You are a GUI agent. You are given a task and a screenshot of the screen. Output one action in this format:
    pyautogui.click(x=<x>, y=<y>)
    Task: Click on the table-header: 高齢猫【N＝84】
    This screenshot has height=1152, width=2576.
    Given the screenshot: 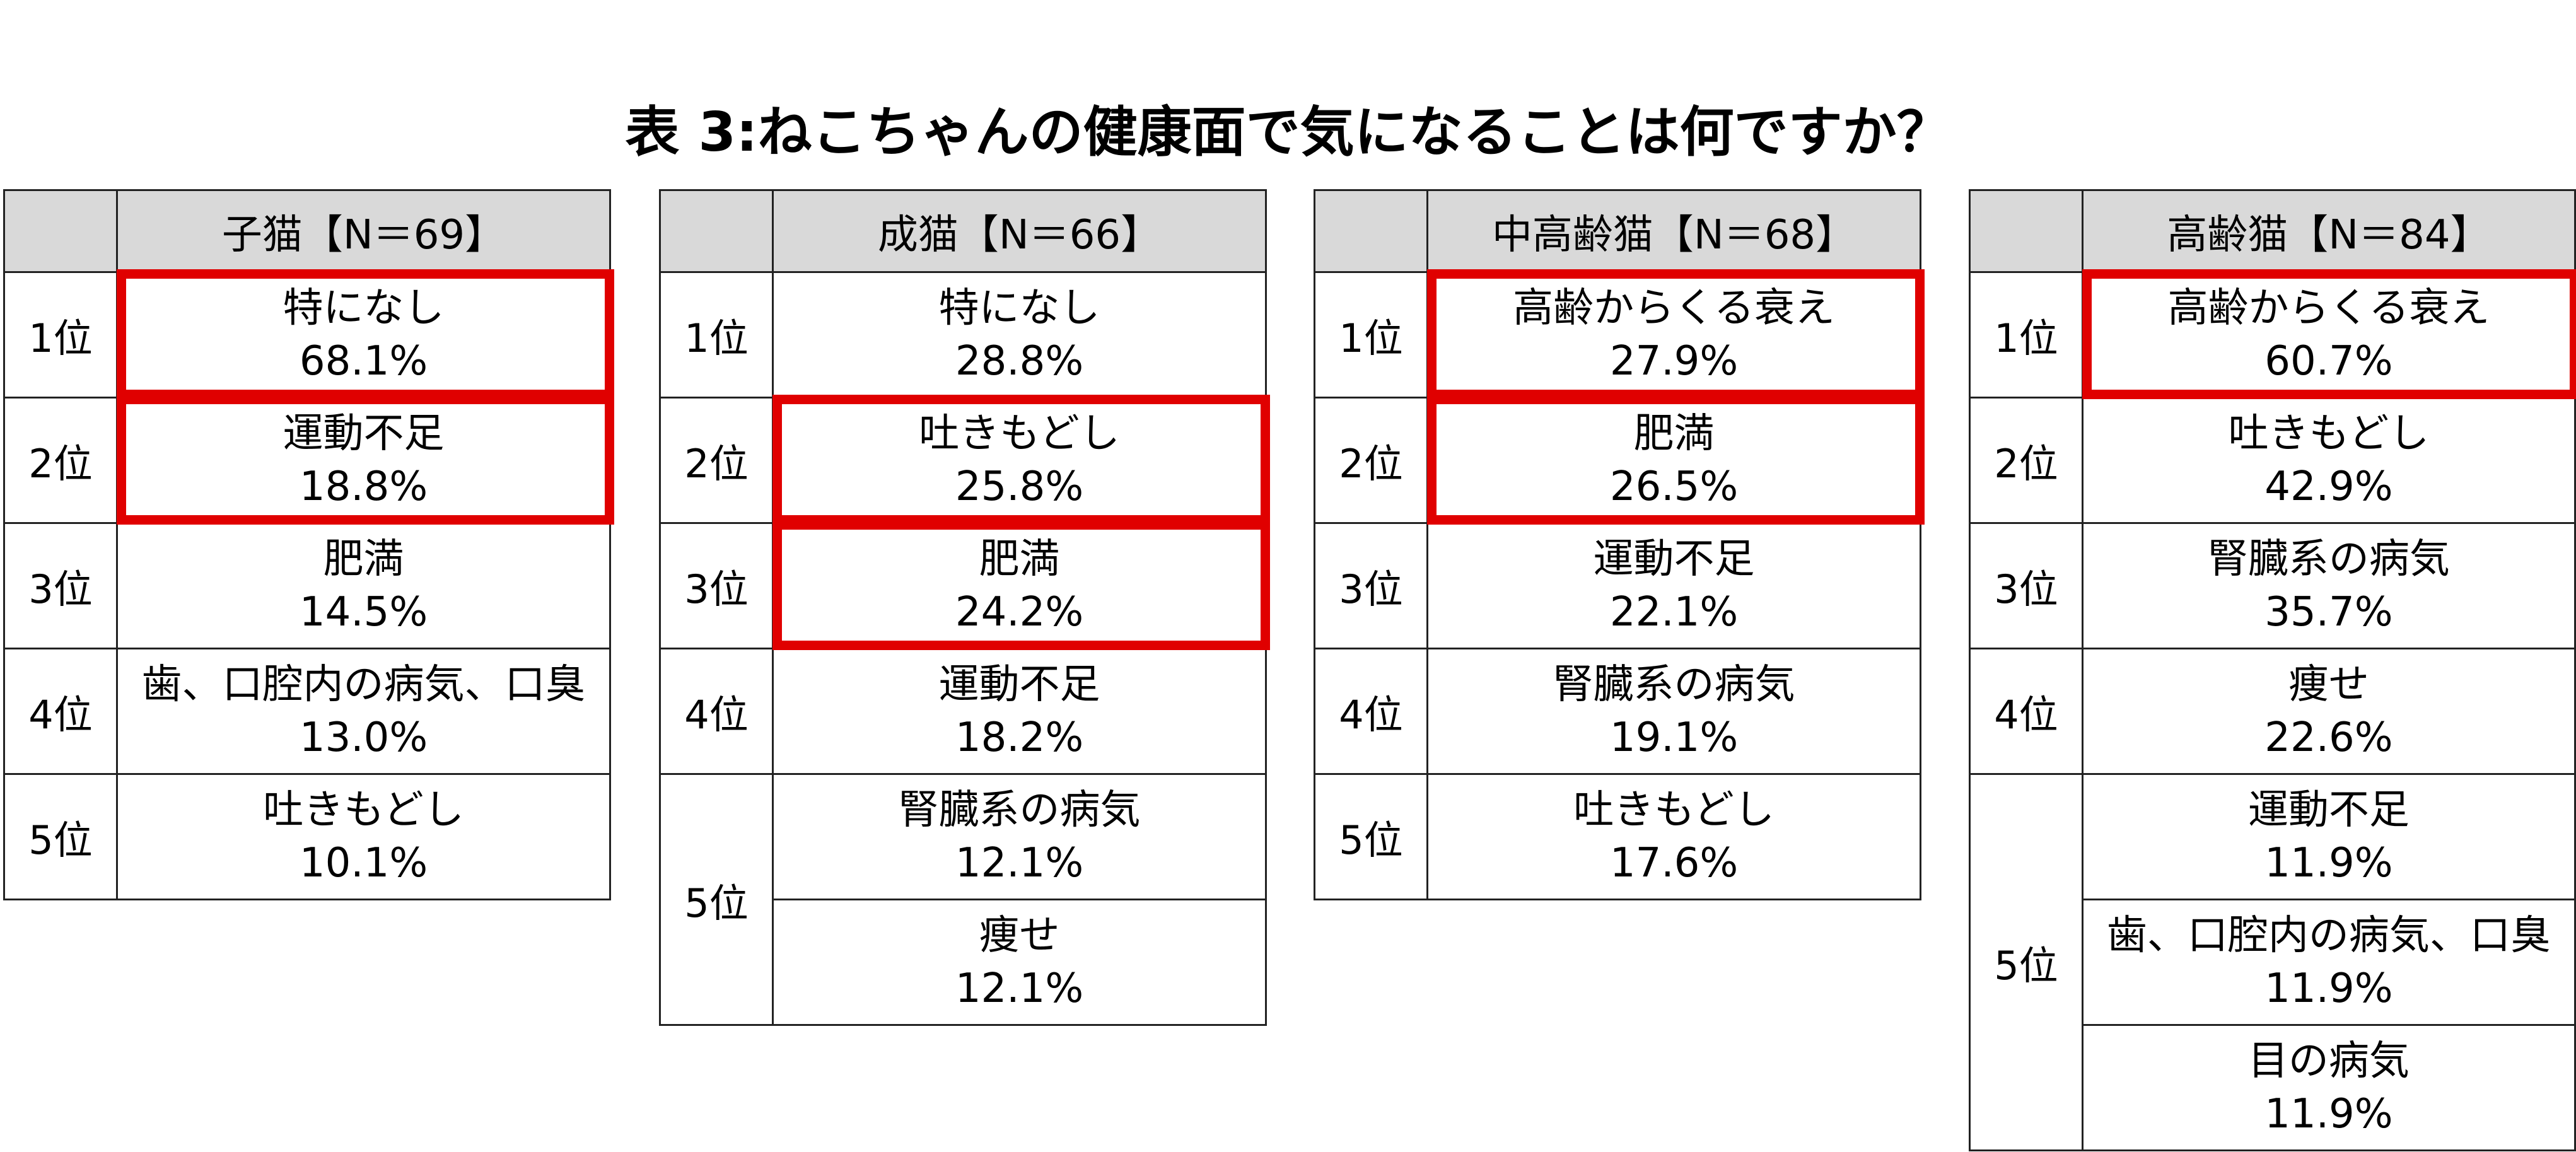 What is the action you would take?
    pyautogui.click(x=2329, y=231)
    